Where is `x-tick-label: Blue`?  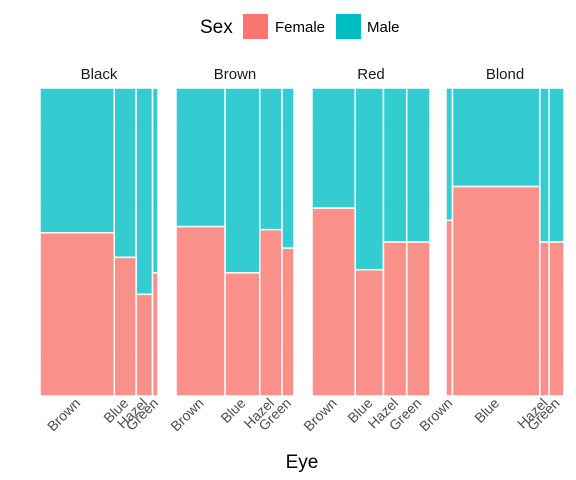 x-tick-label: Blue is located at coordinates (486, 410).